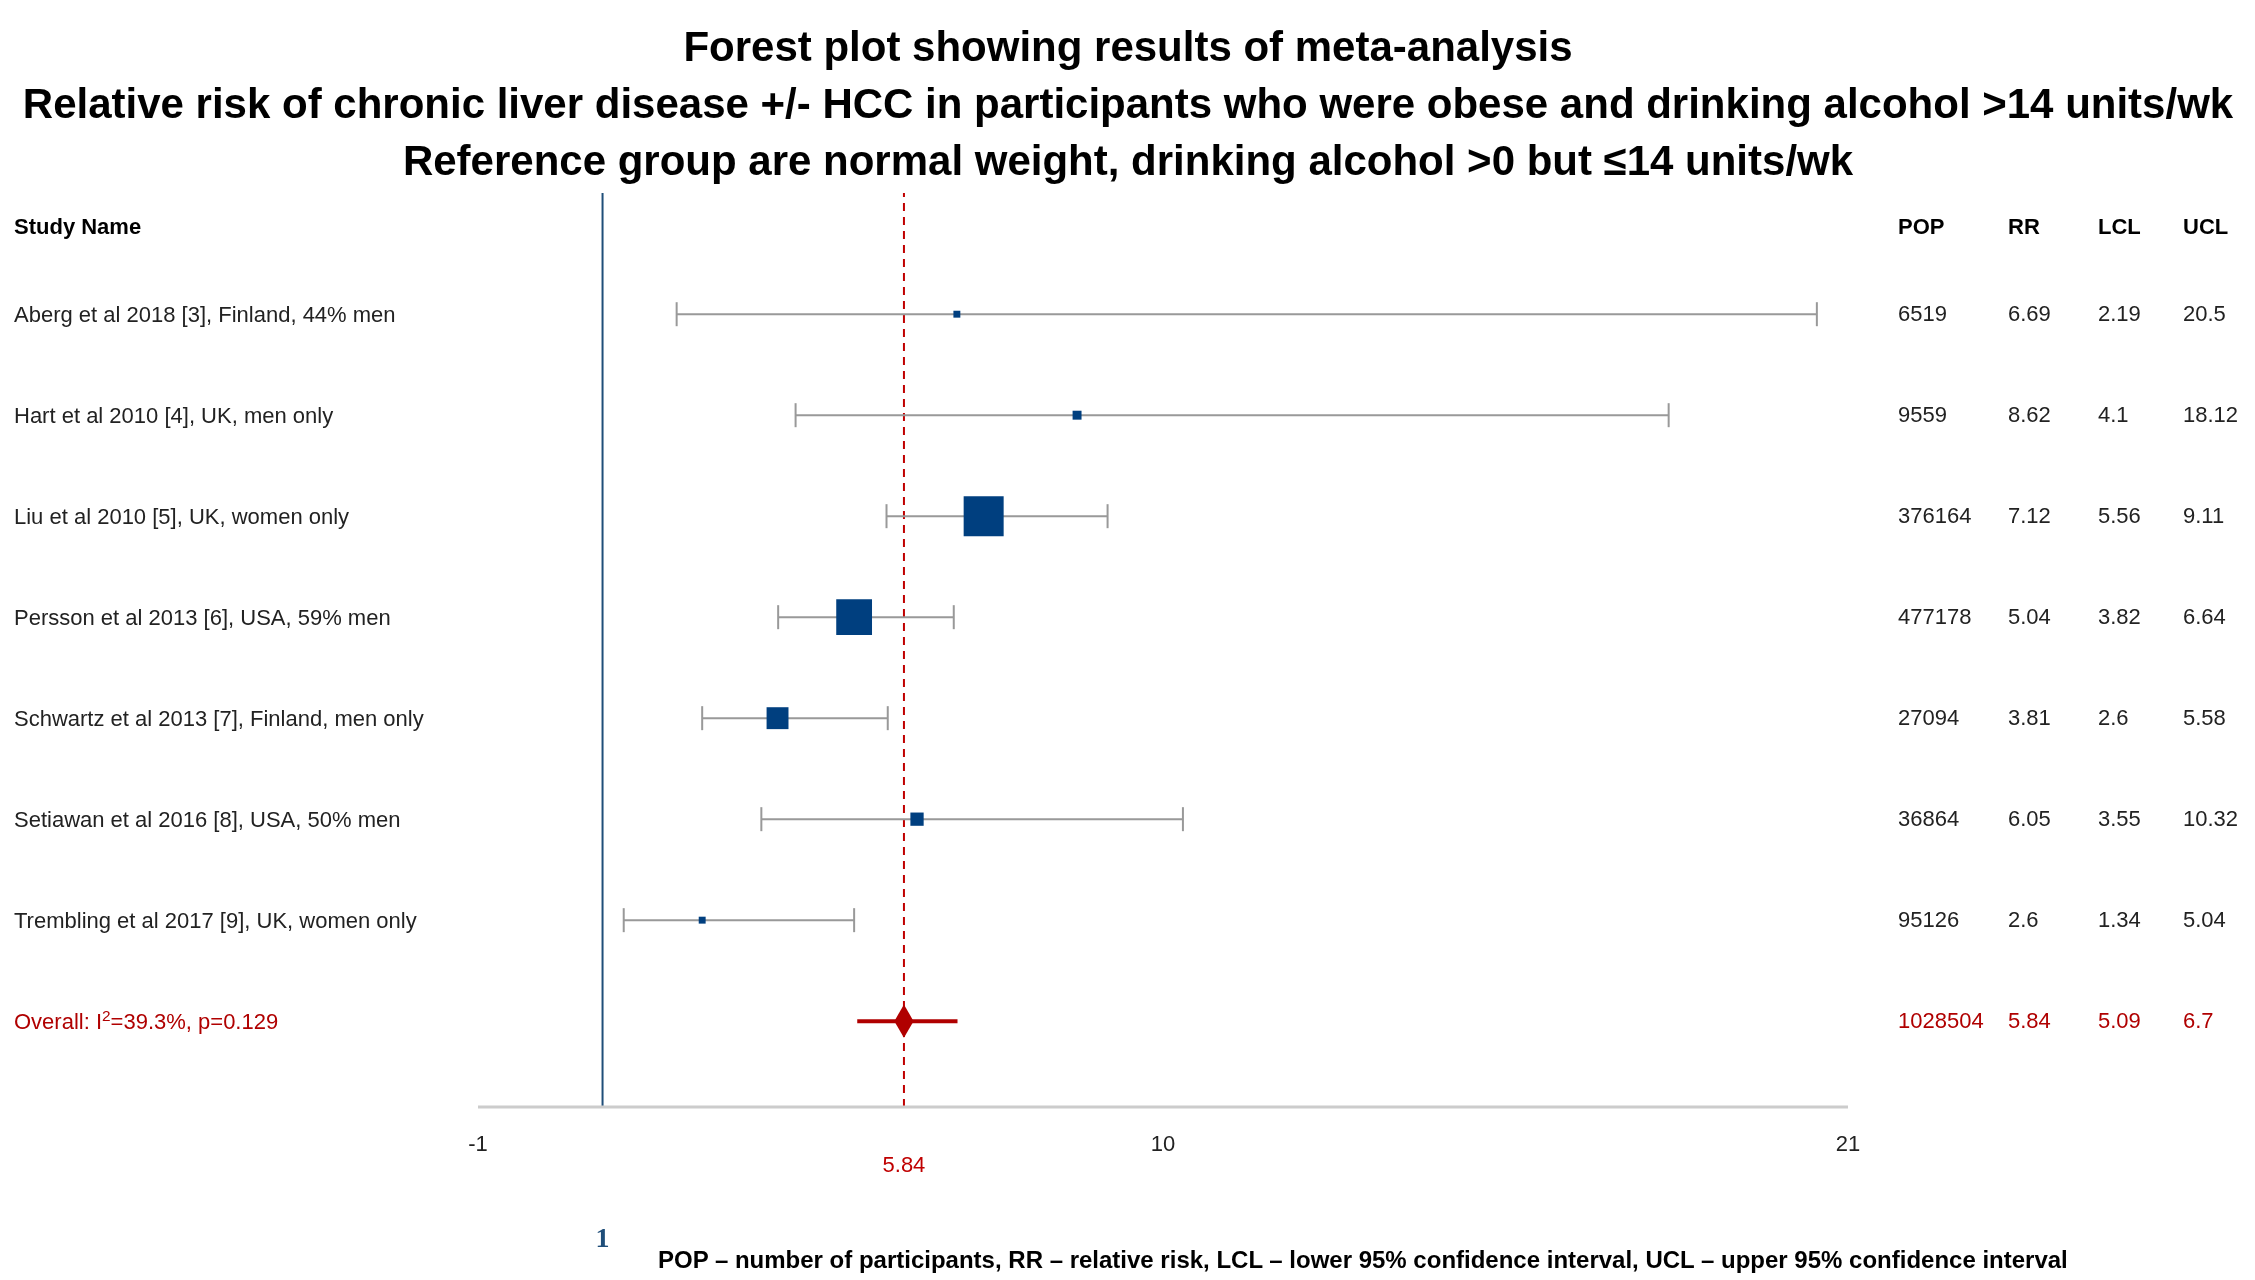 This screenshot has height=1280, width=2255. Describe the element at coordinates (2206, 227) in the screenshot. I see `text: UCL` at that location.